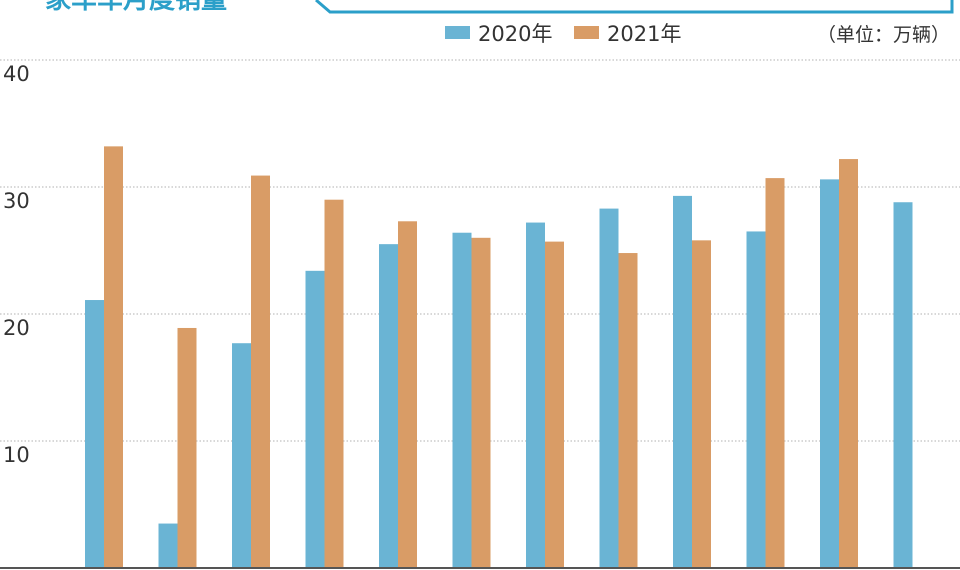 This screenshot has height=570, width=960. Describe the element at coordinates (16, 201) in the screenshot. I see `y-tick-label: 30` at that location.